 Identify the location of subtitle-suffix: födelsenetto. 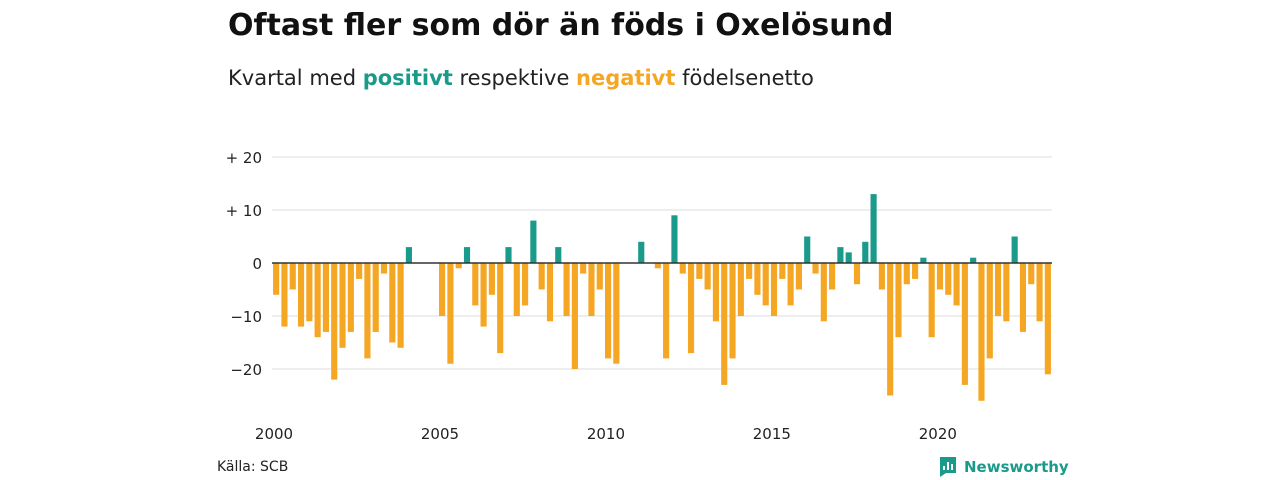
(744, 78).